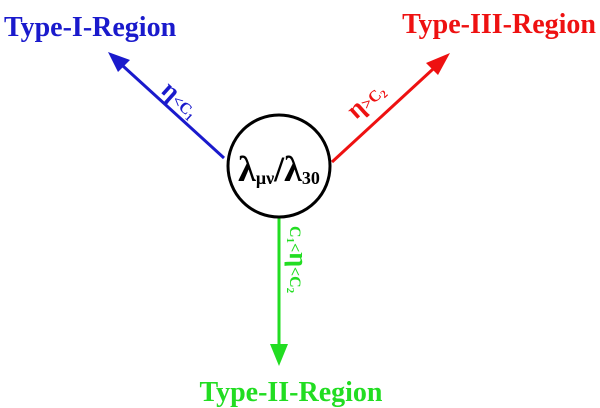  I want to click on type2-arrow, so click(279, 290).